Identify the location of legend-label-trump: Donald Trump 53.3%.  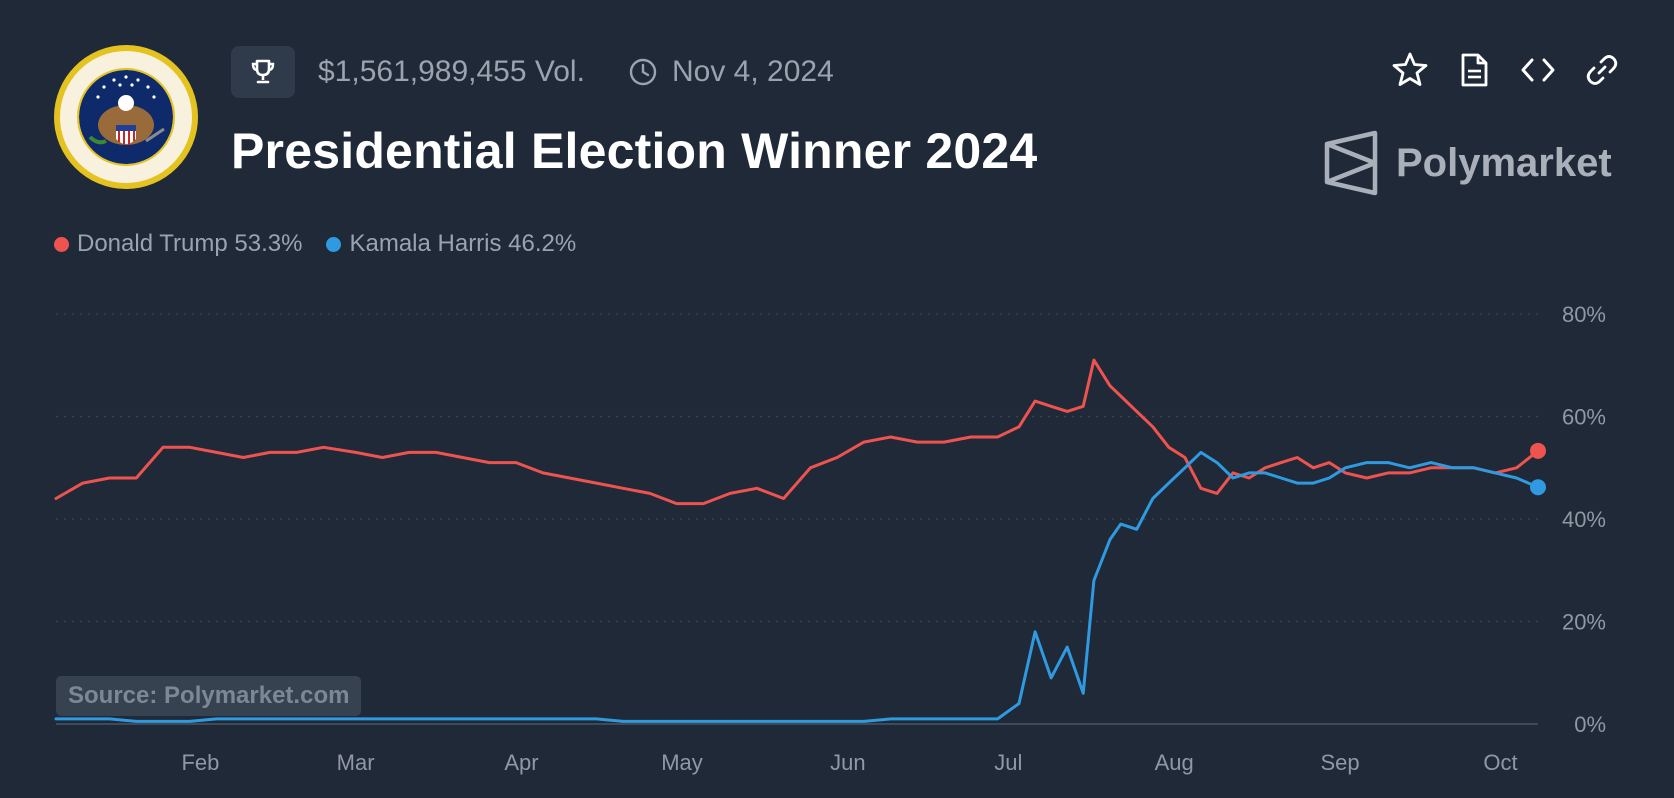
(190, 243).